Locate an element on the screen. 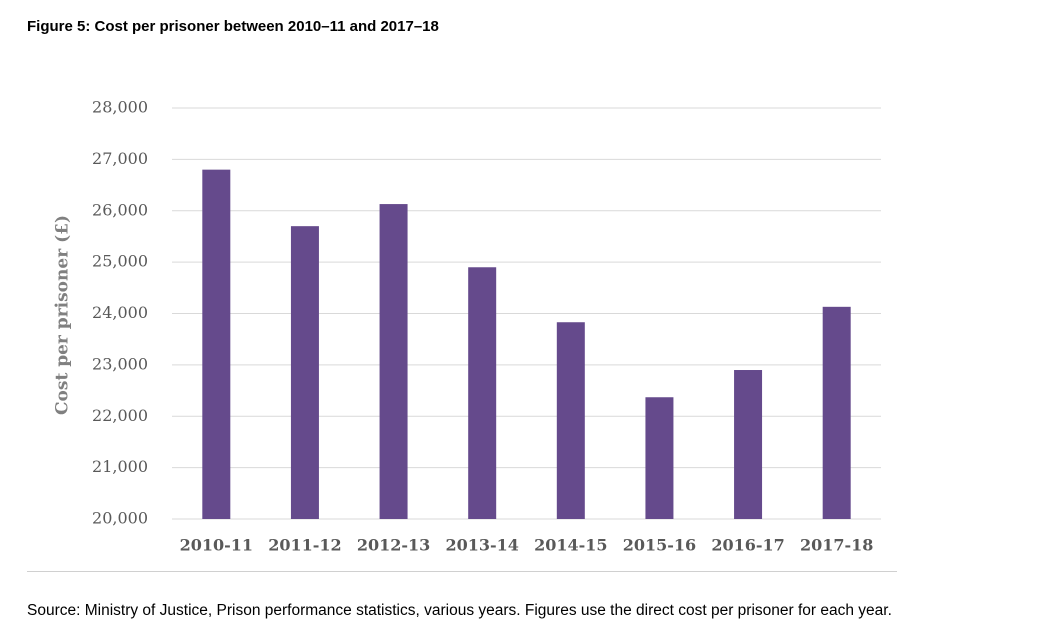 The height and width of the screenshot is (639, 1041). x-tick-label: 2015-16 is located at coordinates (659, 545).